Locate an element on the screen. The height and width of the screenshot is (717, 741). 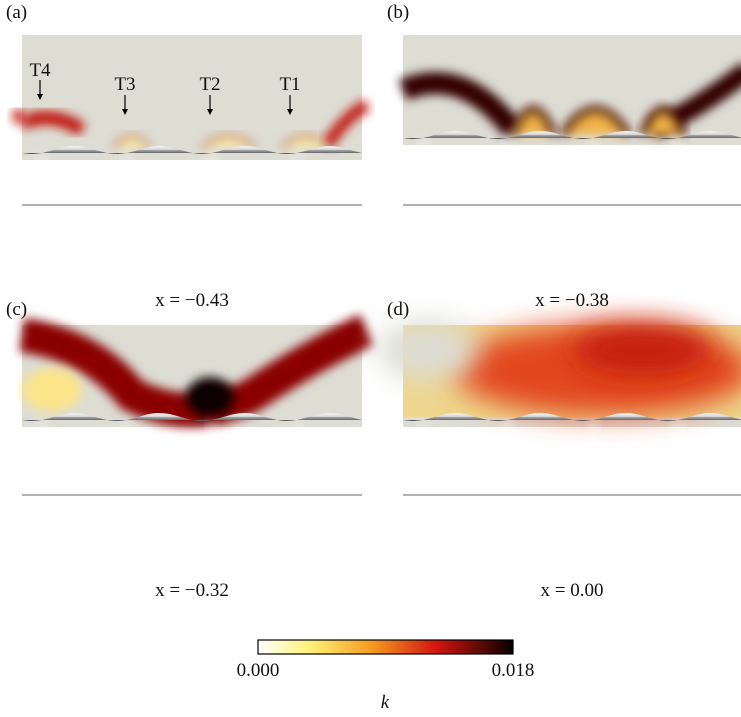
annotation: T1 is located at coordinates (289, 84).